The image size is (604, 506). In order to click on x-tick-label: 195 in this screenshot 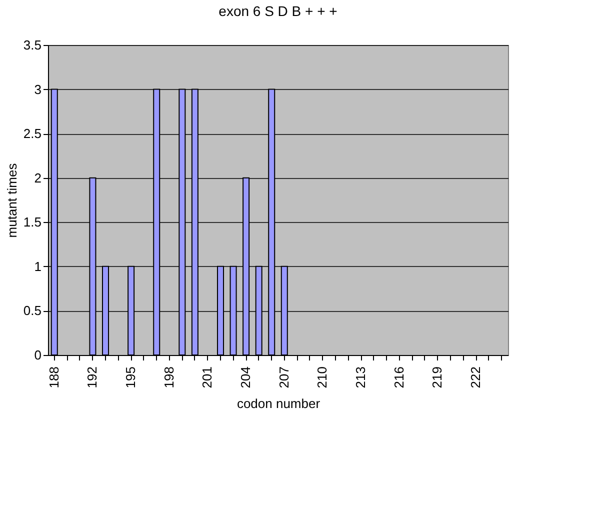, I will do `click(130, 377)`.